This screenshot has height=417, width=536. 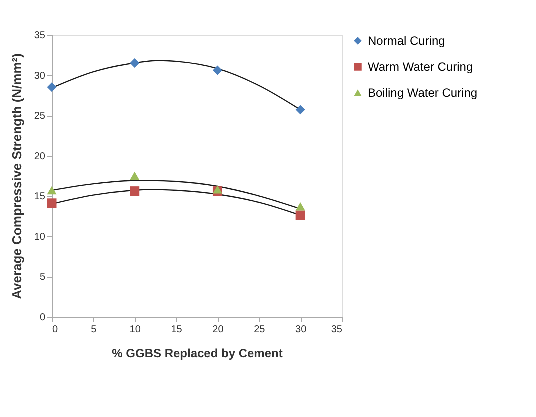 What do you see at coordinates (40, 156) in the screenshot?
I see `y-tick-label: 20` at bounding box center [40, 156].